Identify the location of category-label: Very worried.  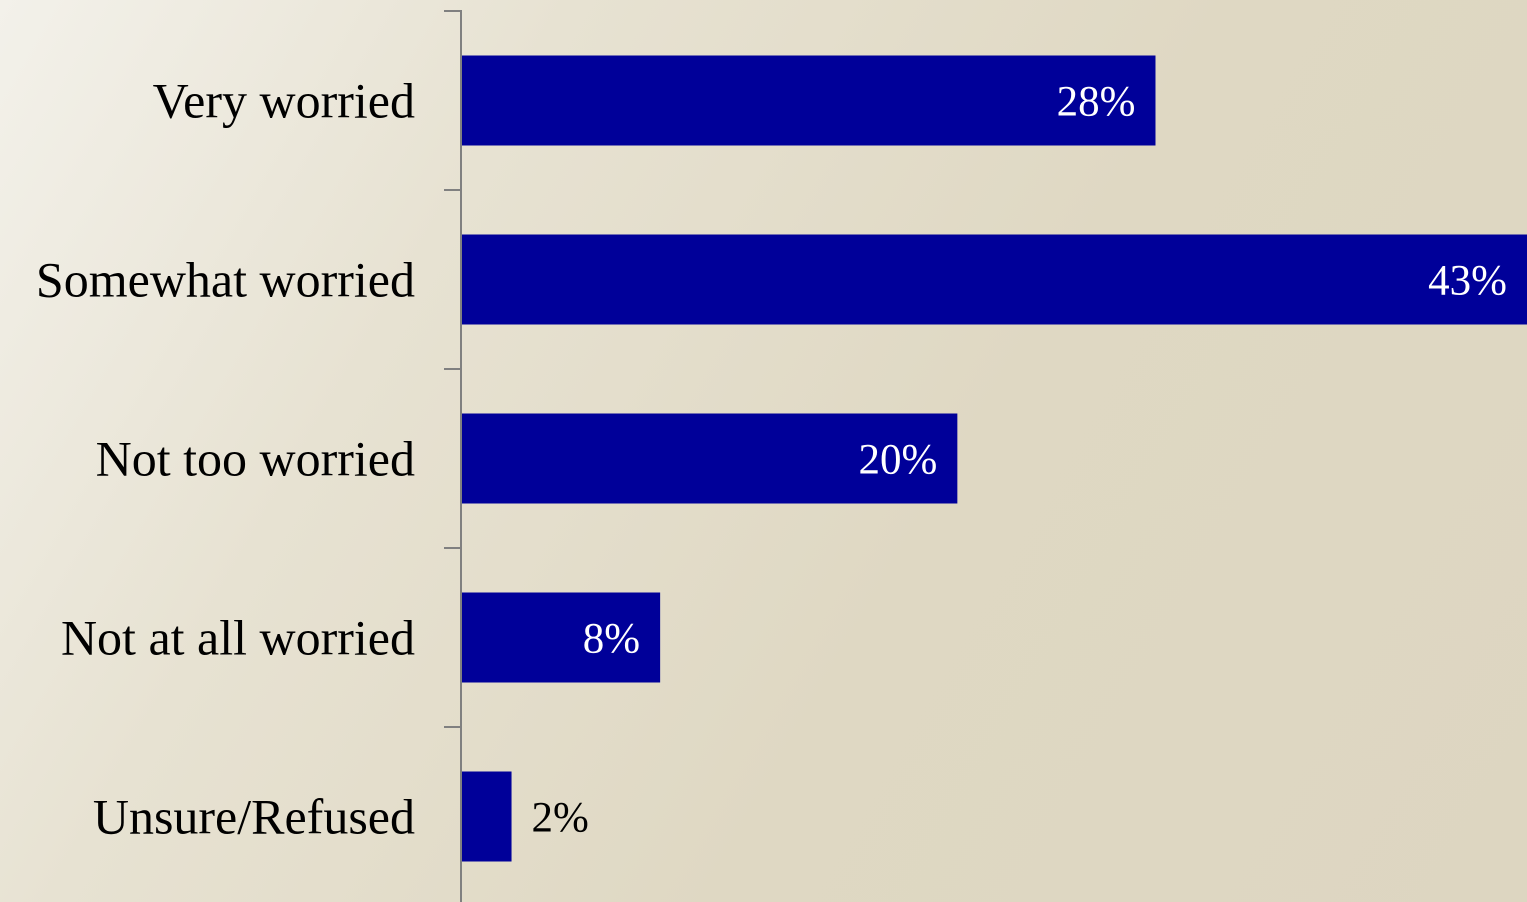
(284, 101).